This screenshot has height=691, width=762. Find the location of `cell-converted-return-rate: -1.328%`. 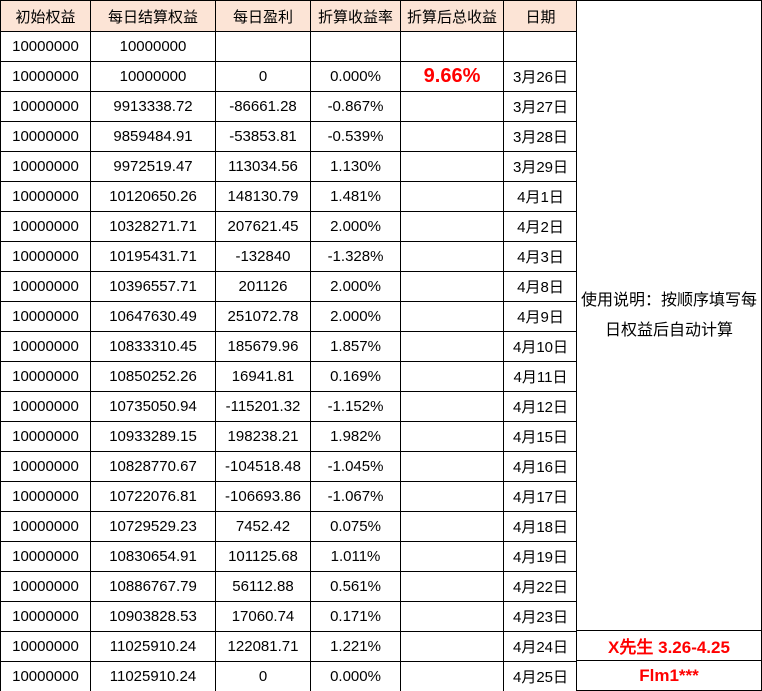

cell-converted-return-rate: -1.328% is located at coordinates (355, 256).